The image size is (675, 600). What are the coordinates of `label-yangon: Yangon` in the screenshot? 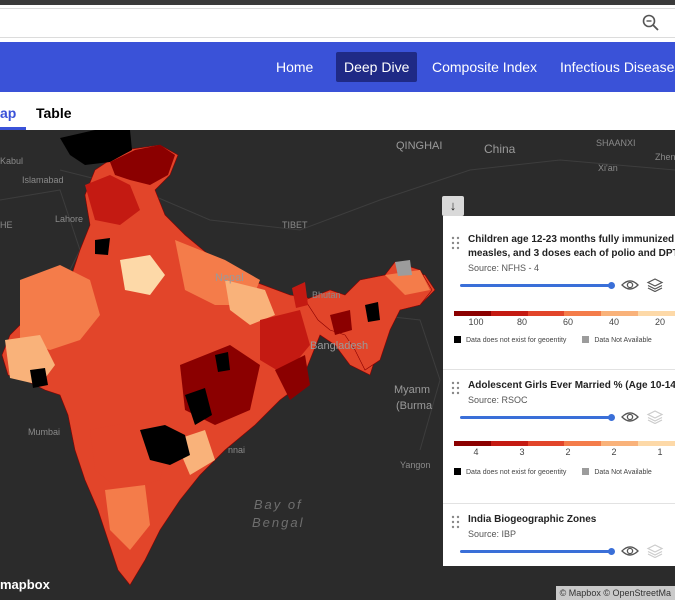 It's located at (415, 465).